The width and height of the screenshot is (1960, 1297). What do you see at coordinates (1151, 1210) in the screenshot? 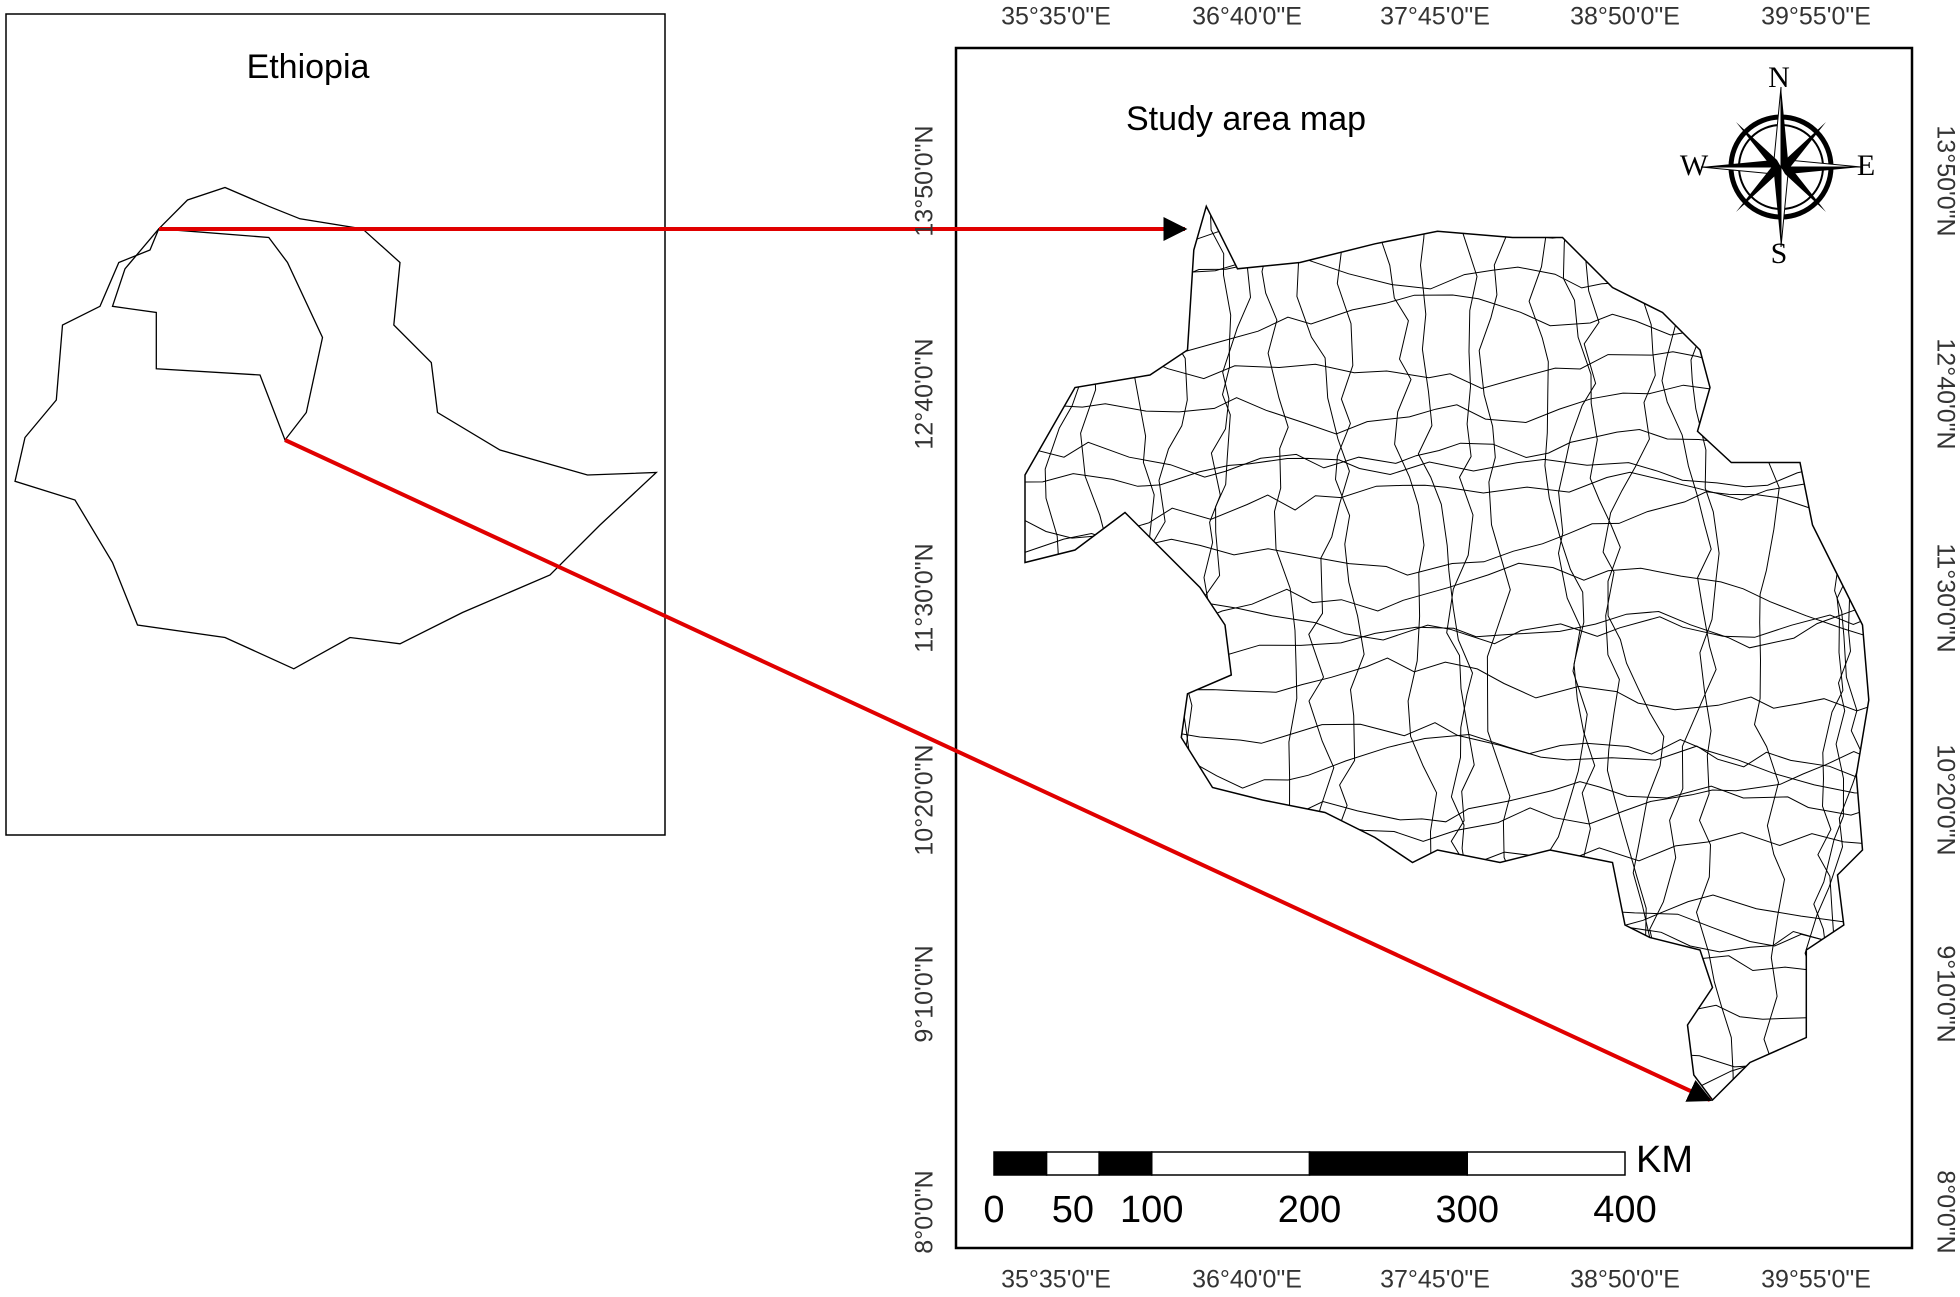
I see `scale-label: 100` at bounding box center [1151, 1210].